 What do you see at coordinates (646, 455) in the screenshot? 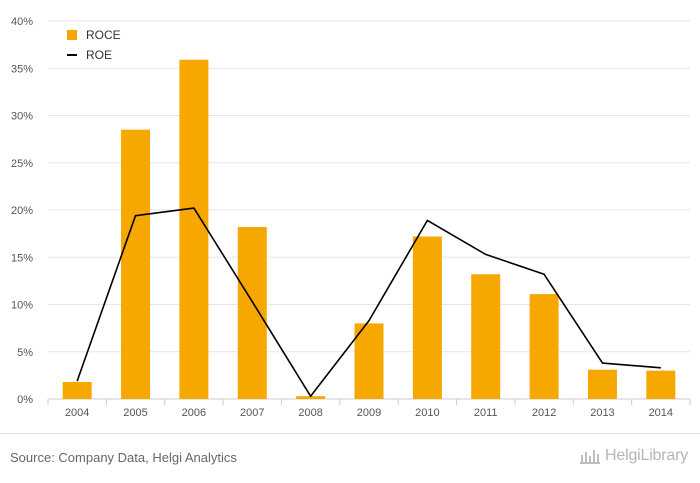
I see `brand-name: HelgiLibrary` at bounding box center [646, 455].